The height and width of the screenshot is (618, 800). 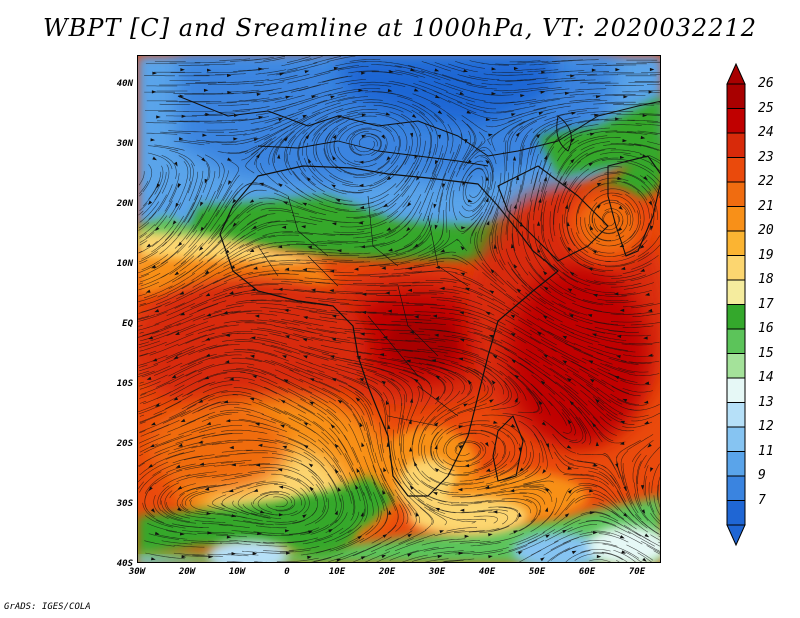 I want to click on colorbar-top-arrow, so click(x=736, y=73).